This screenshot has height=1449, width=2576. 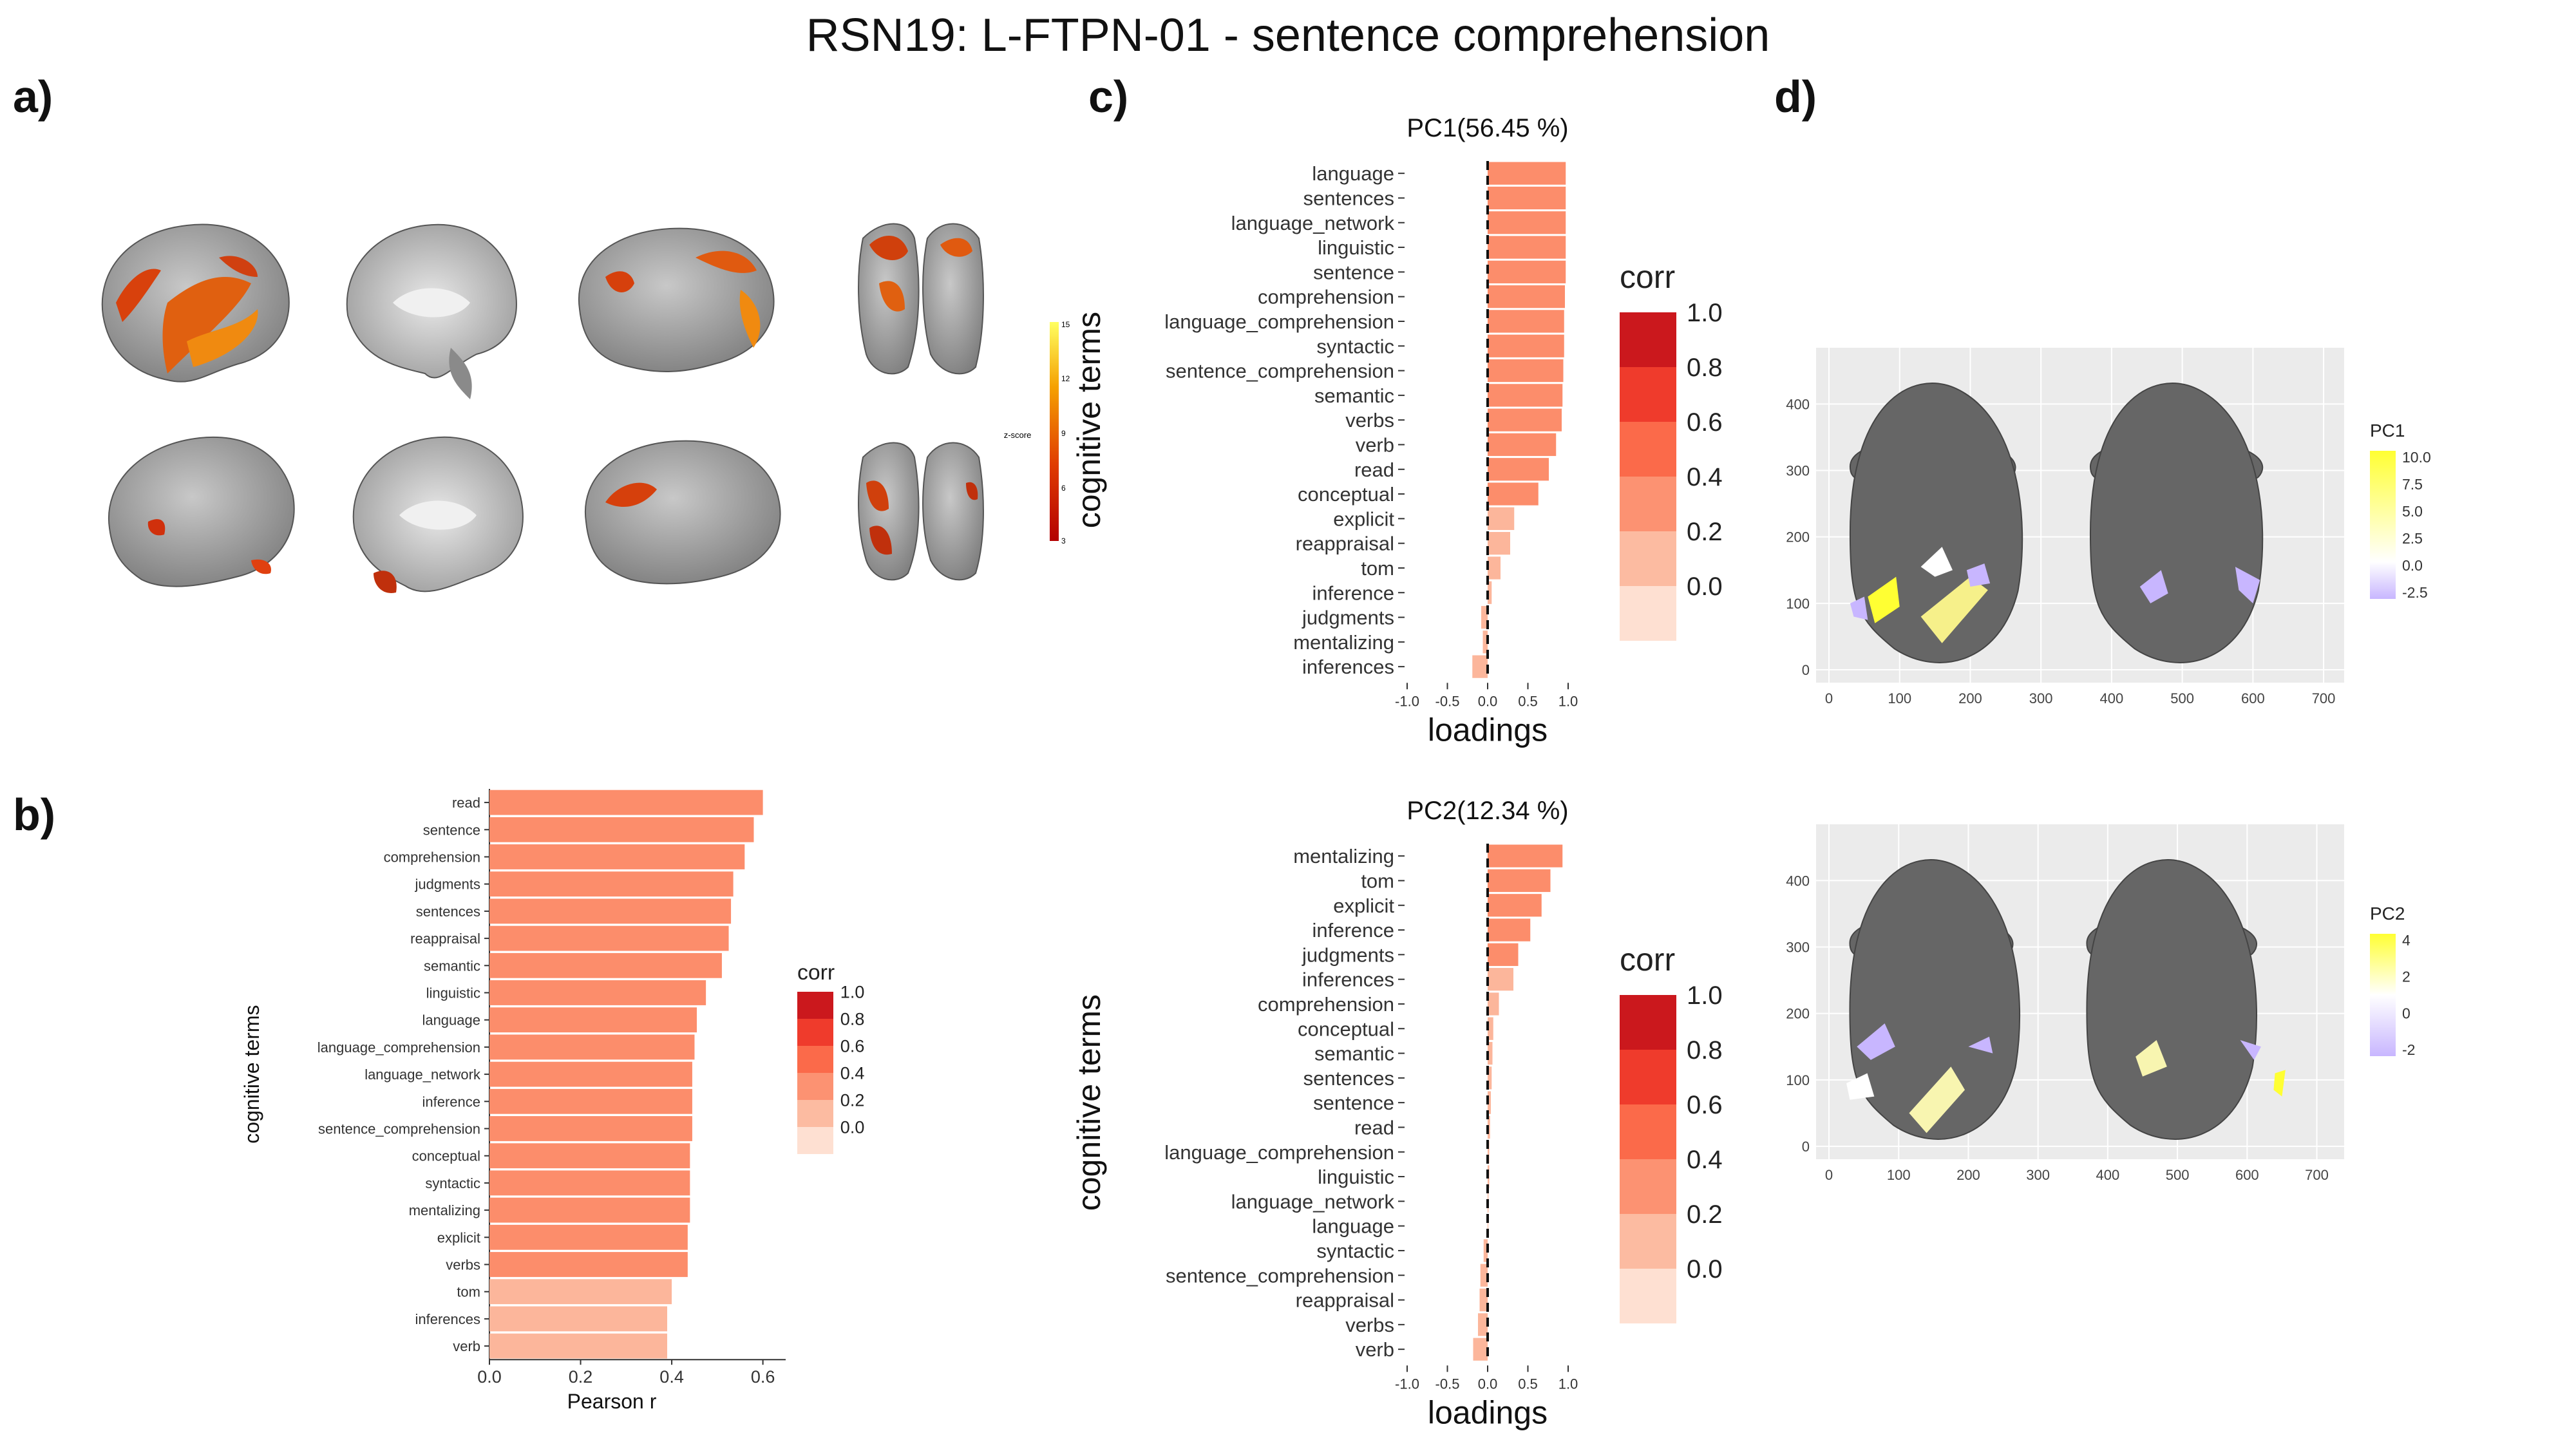 I want to click on brain-medial-left-bottom, so click(x=683, y=512).